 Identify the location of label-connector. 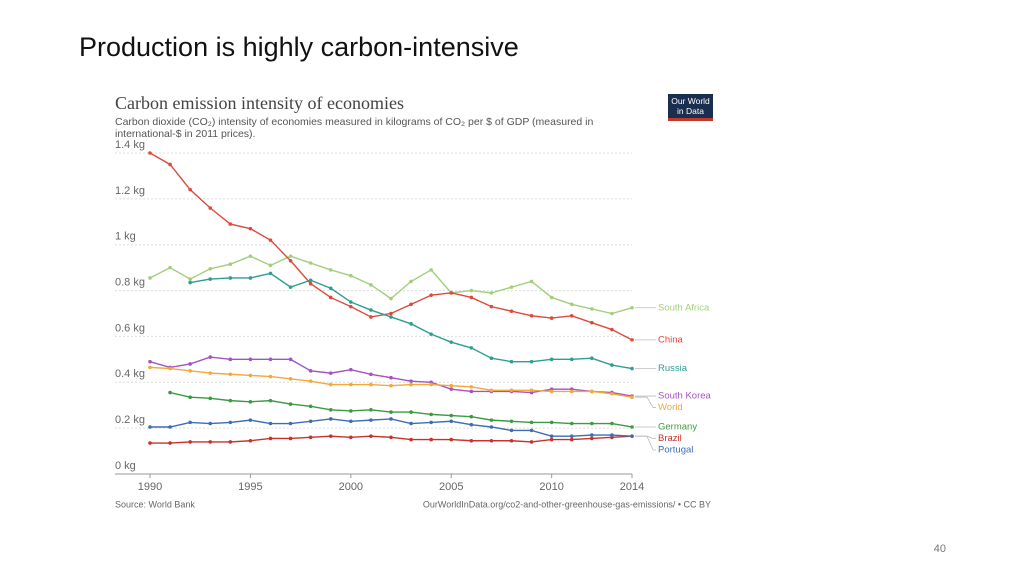
(645, 443).